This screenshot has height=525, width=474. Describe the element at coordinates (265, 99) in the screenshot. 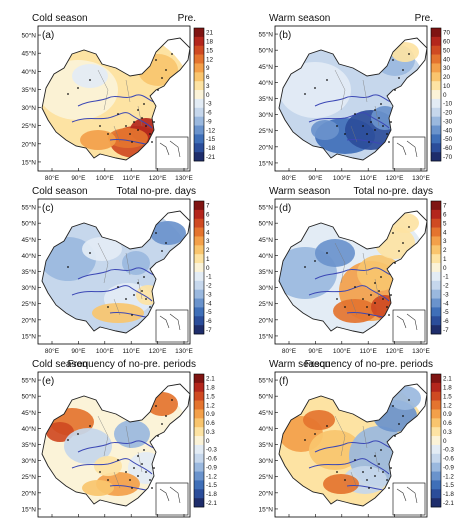

I see `lat-tick-label: 35°N` at that location.